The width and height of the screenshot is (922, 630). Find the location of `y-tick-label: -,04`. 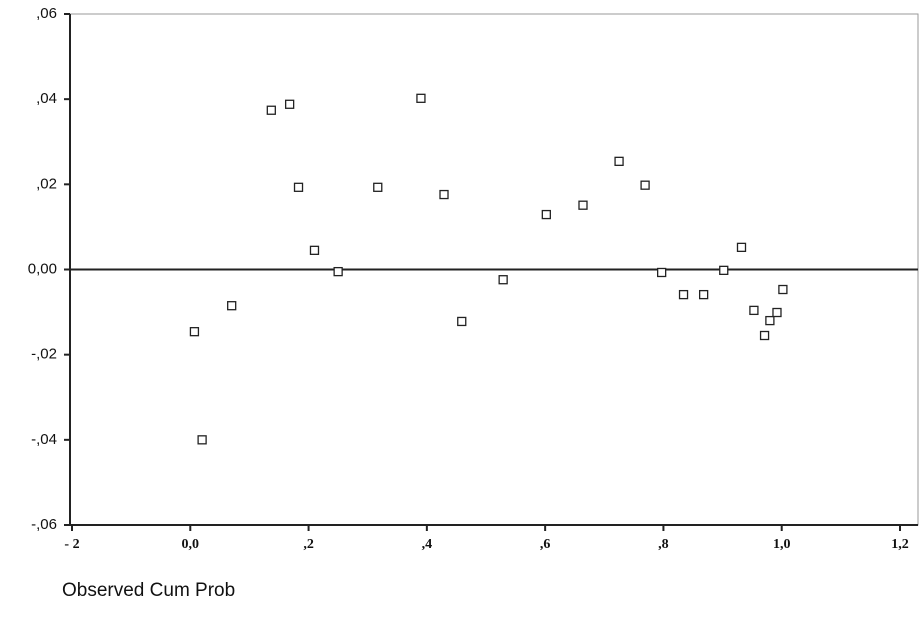

y-tick-label: -,04 is located at coordinates (44, 439).